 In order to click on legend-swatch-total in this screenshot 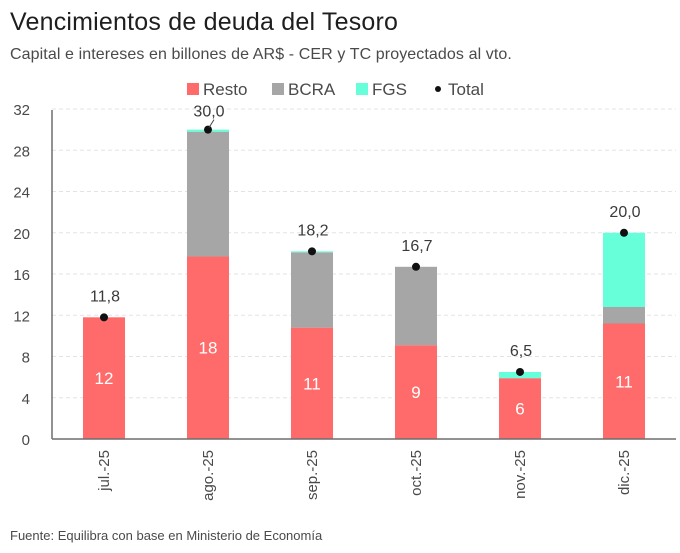, I will do `click(438, 89)`.